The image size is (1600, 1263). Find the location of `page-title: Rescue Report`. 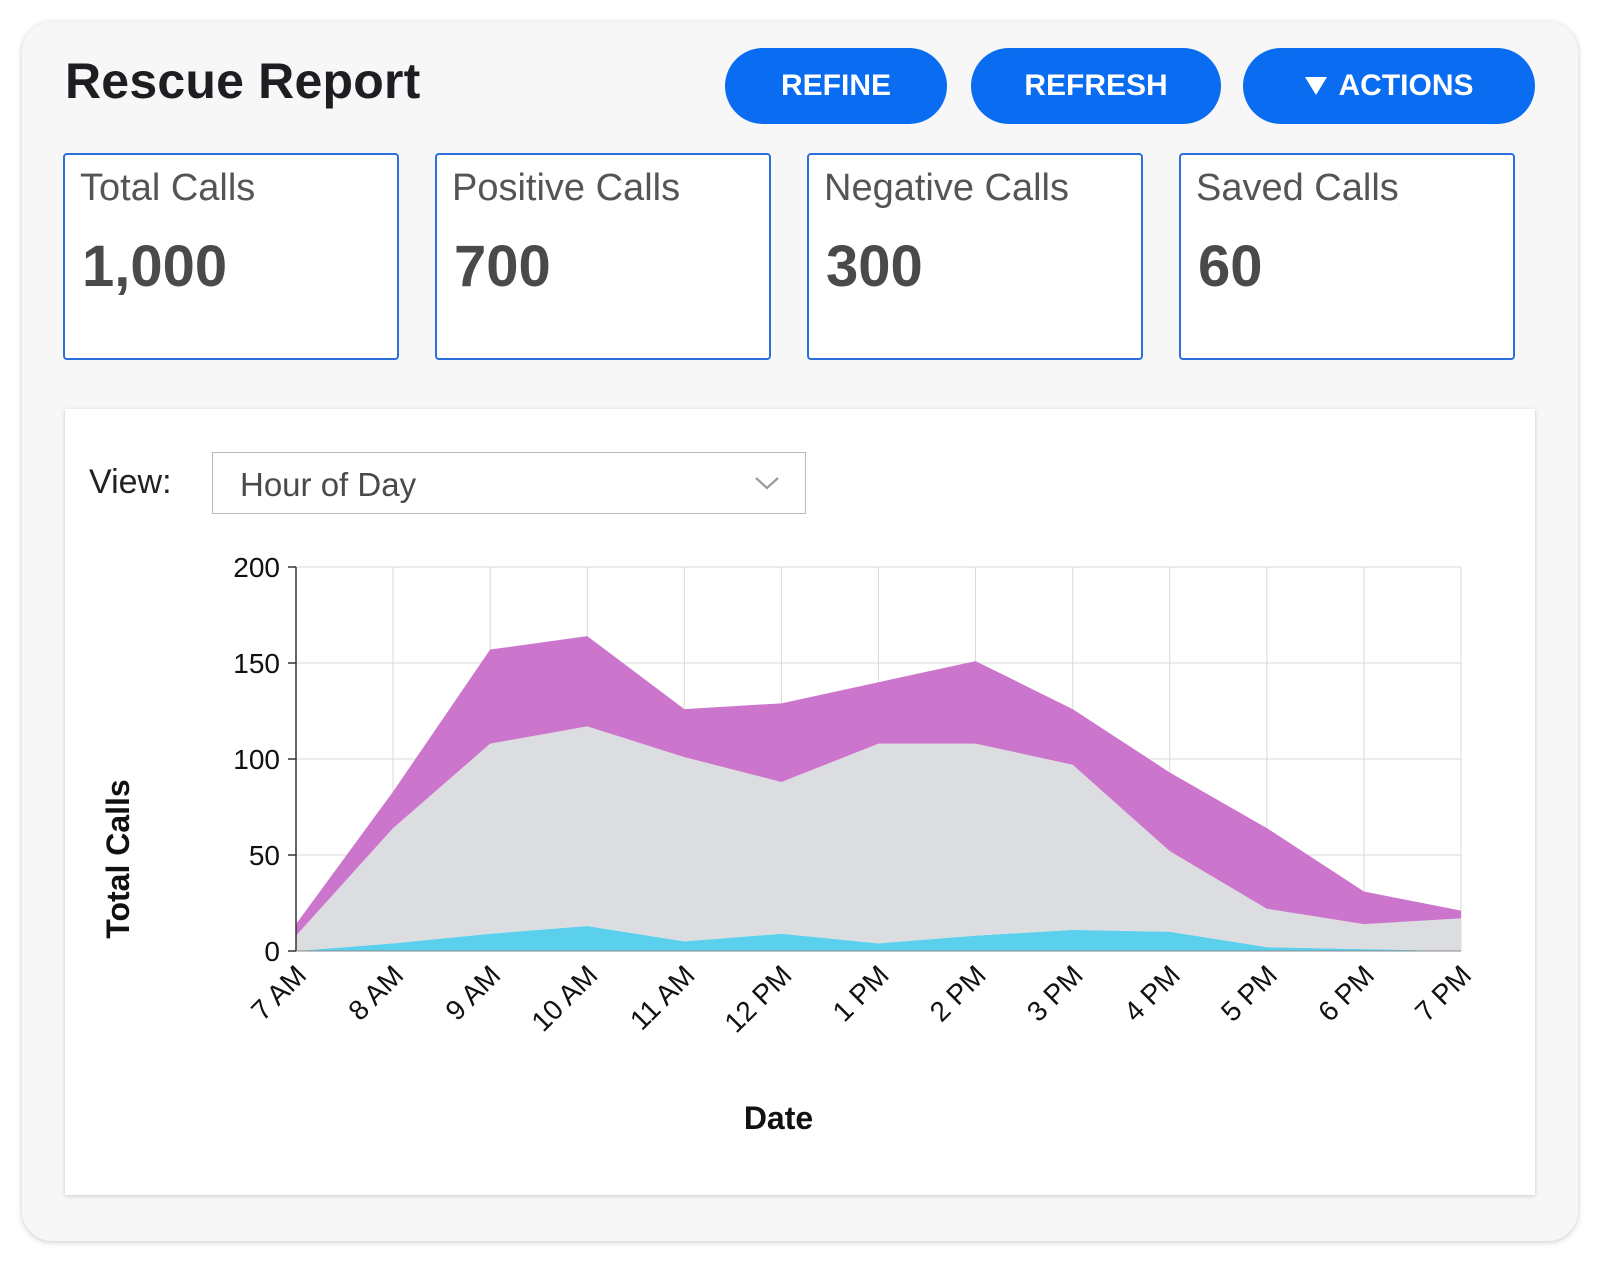

page-title: Rescue Report is located at coordinates (243, 81).